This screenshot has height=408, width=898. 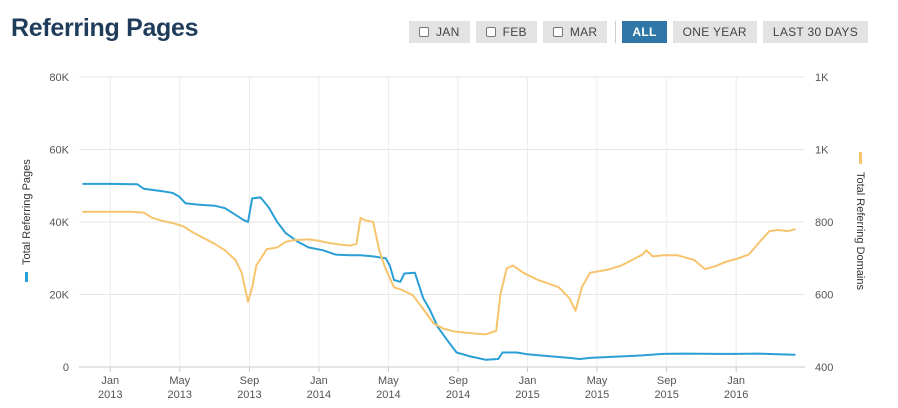 What do you see at coordinates (59, 78) in the screenshot?
I see `y-left-tick-label: 80K` at bounding box center [59, 78].